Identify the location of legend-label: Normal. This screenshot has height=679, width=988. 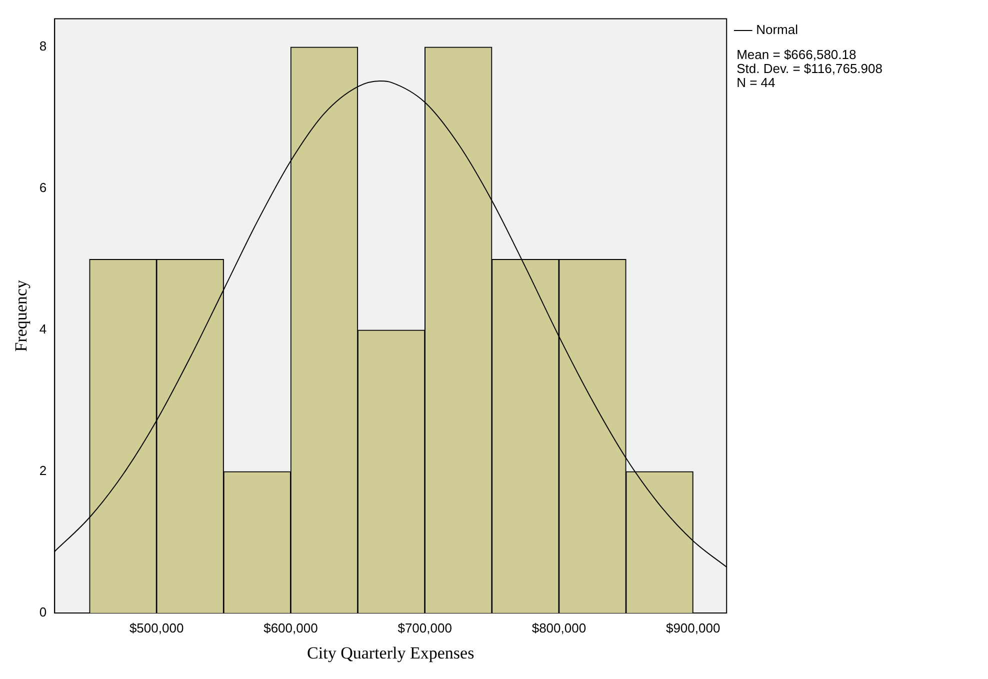
(777, 30).